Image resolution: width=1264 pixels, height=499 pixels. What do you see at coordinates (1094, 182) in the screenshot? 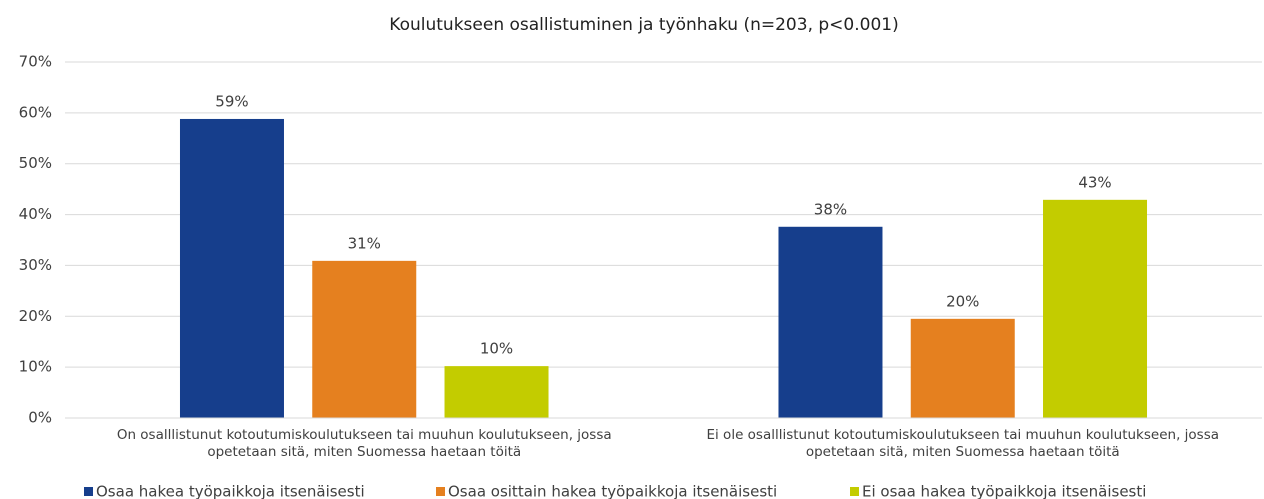
I see `data-label: 43%` at bounding box center [1094, 182].